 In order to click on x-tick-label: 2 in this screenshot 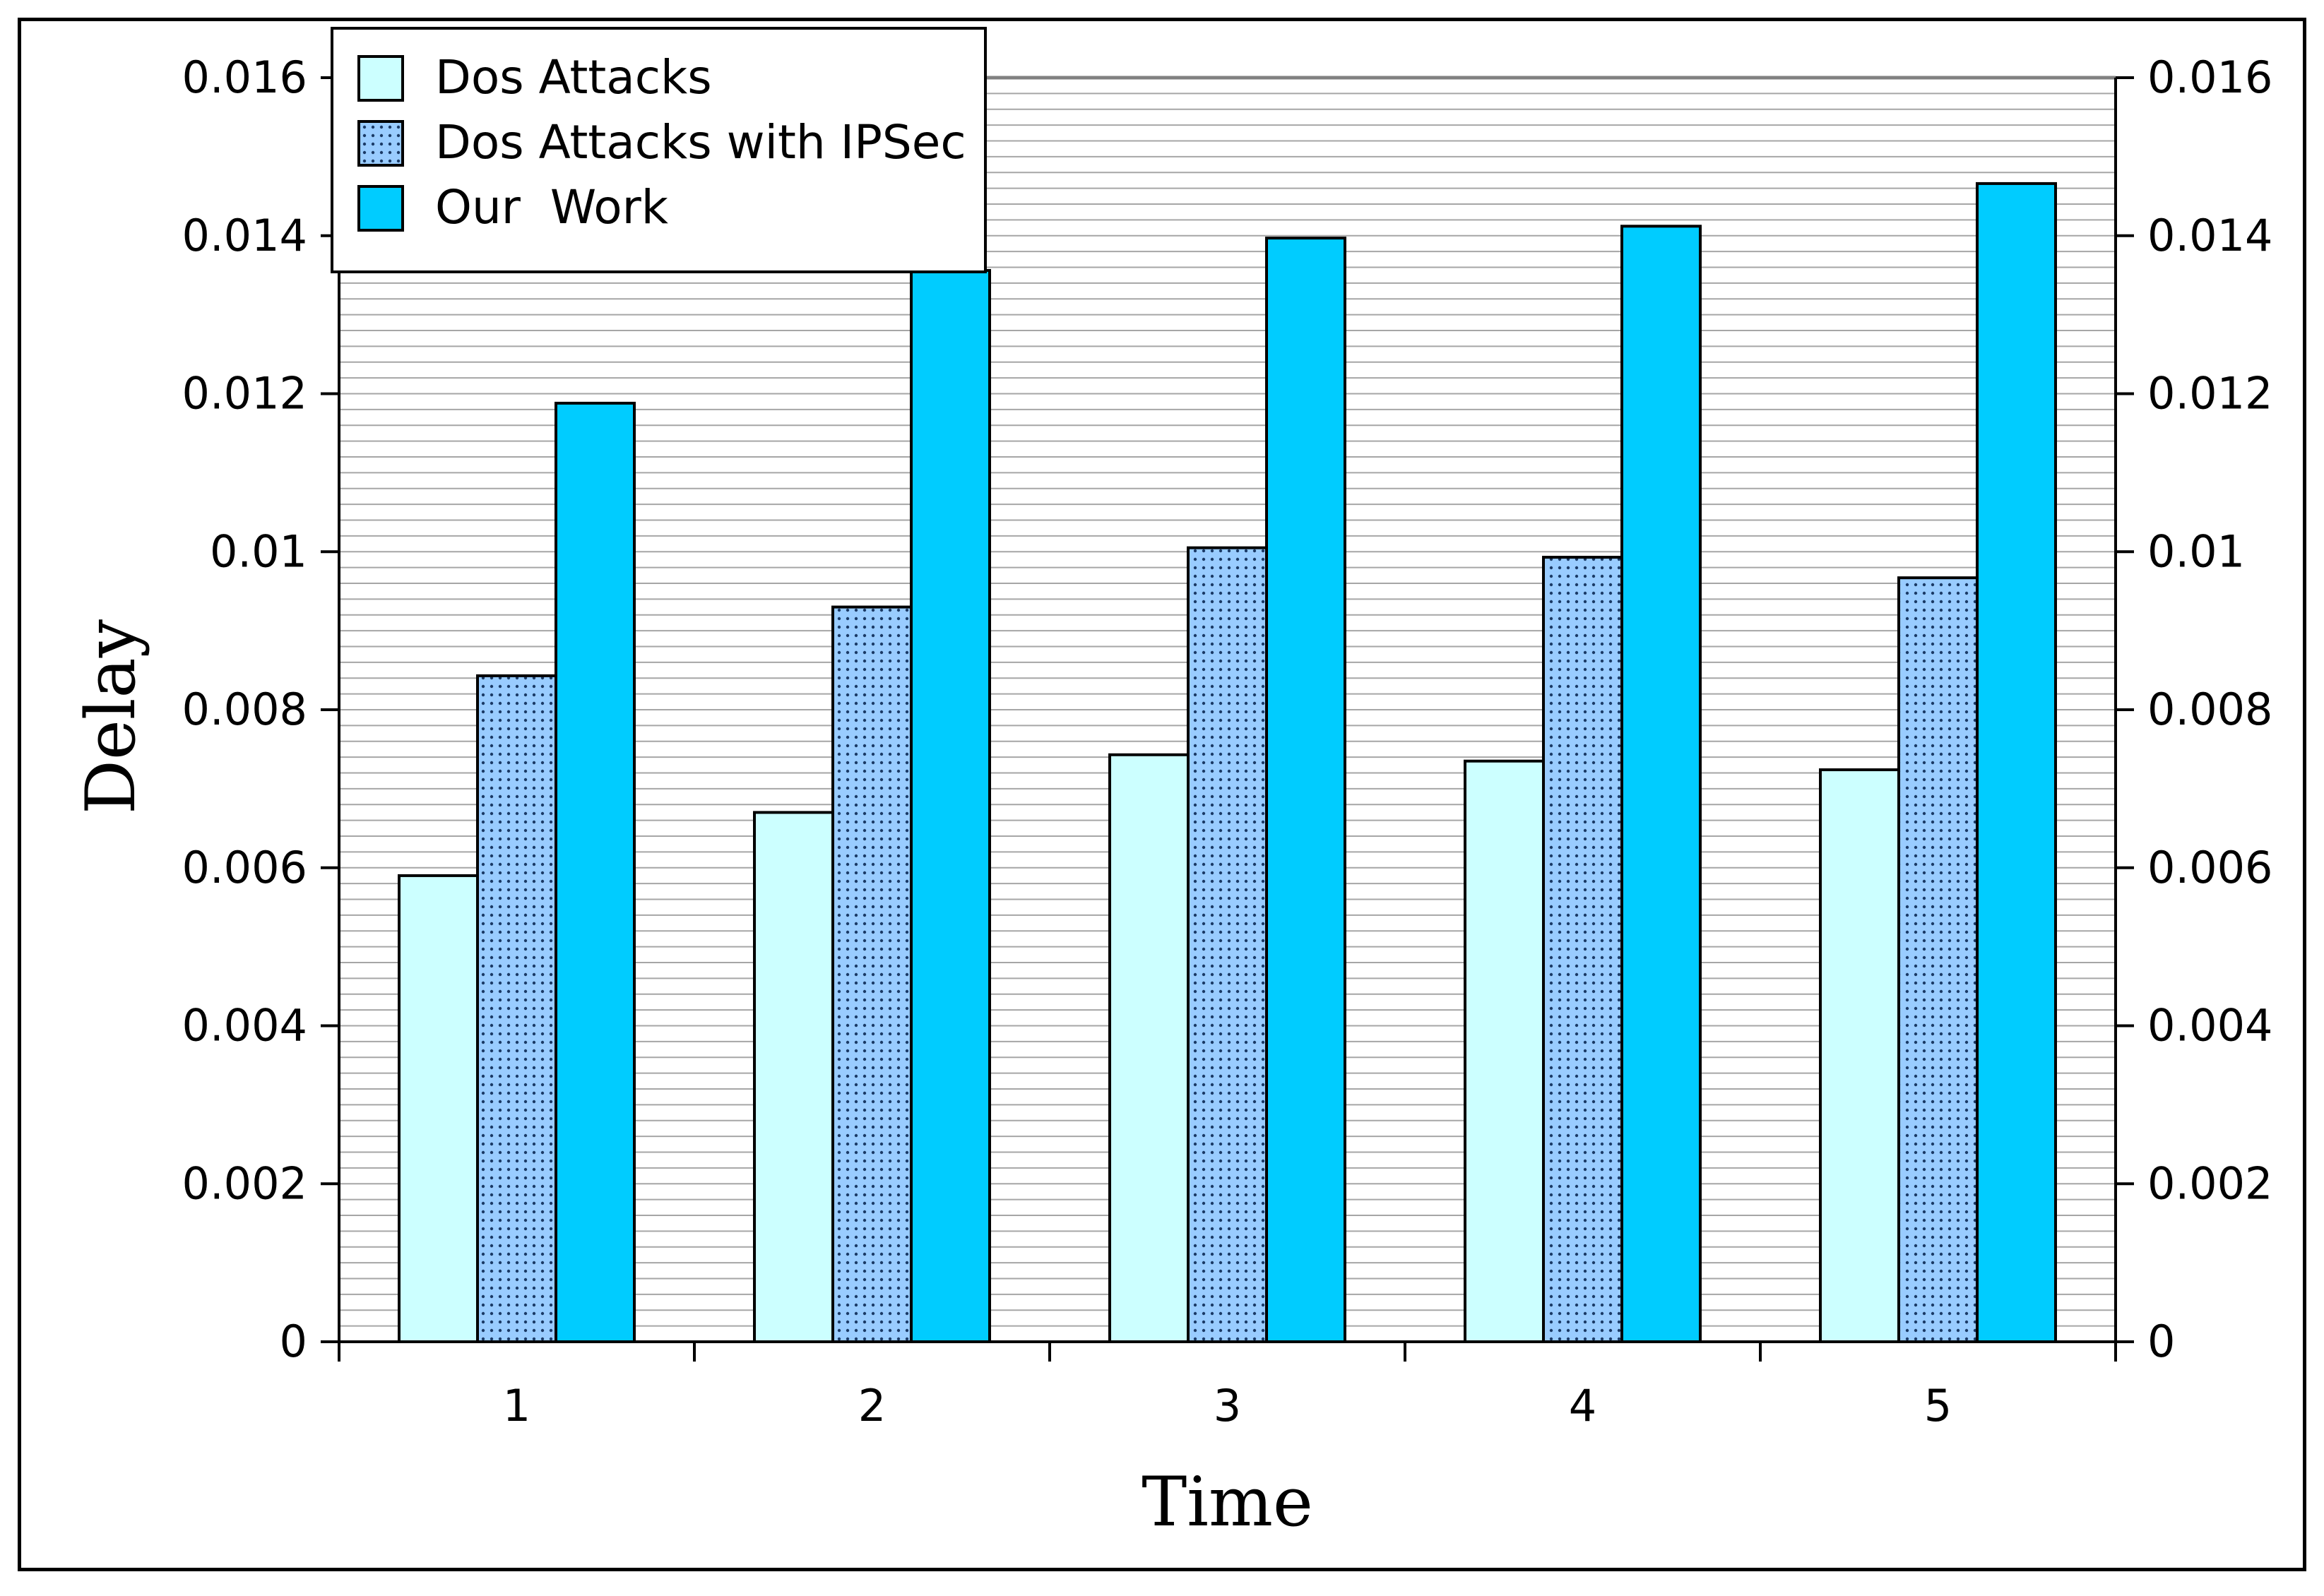, I will do `click(872, 1406)`.